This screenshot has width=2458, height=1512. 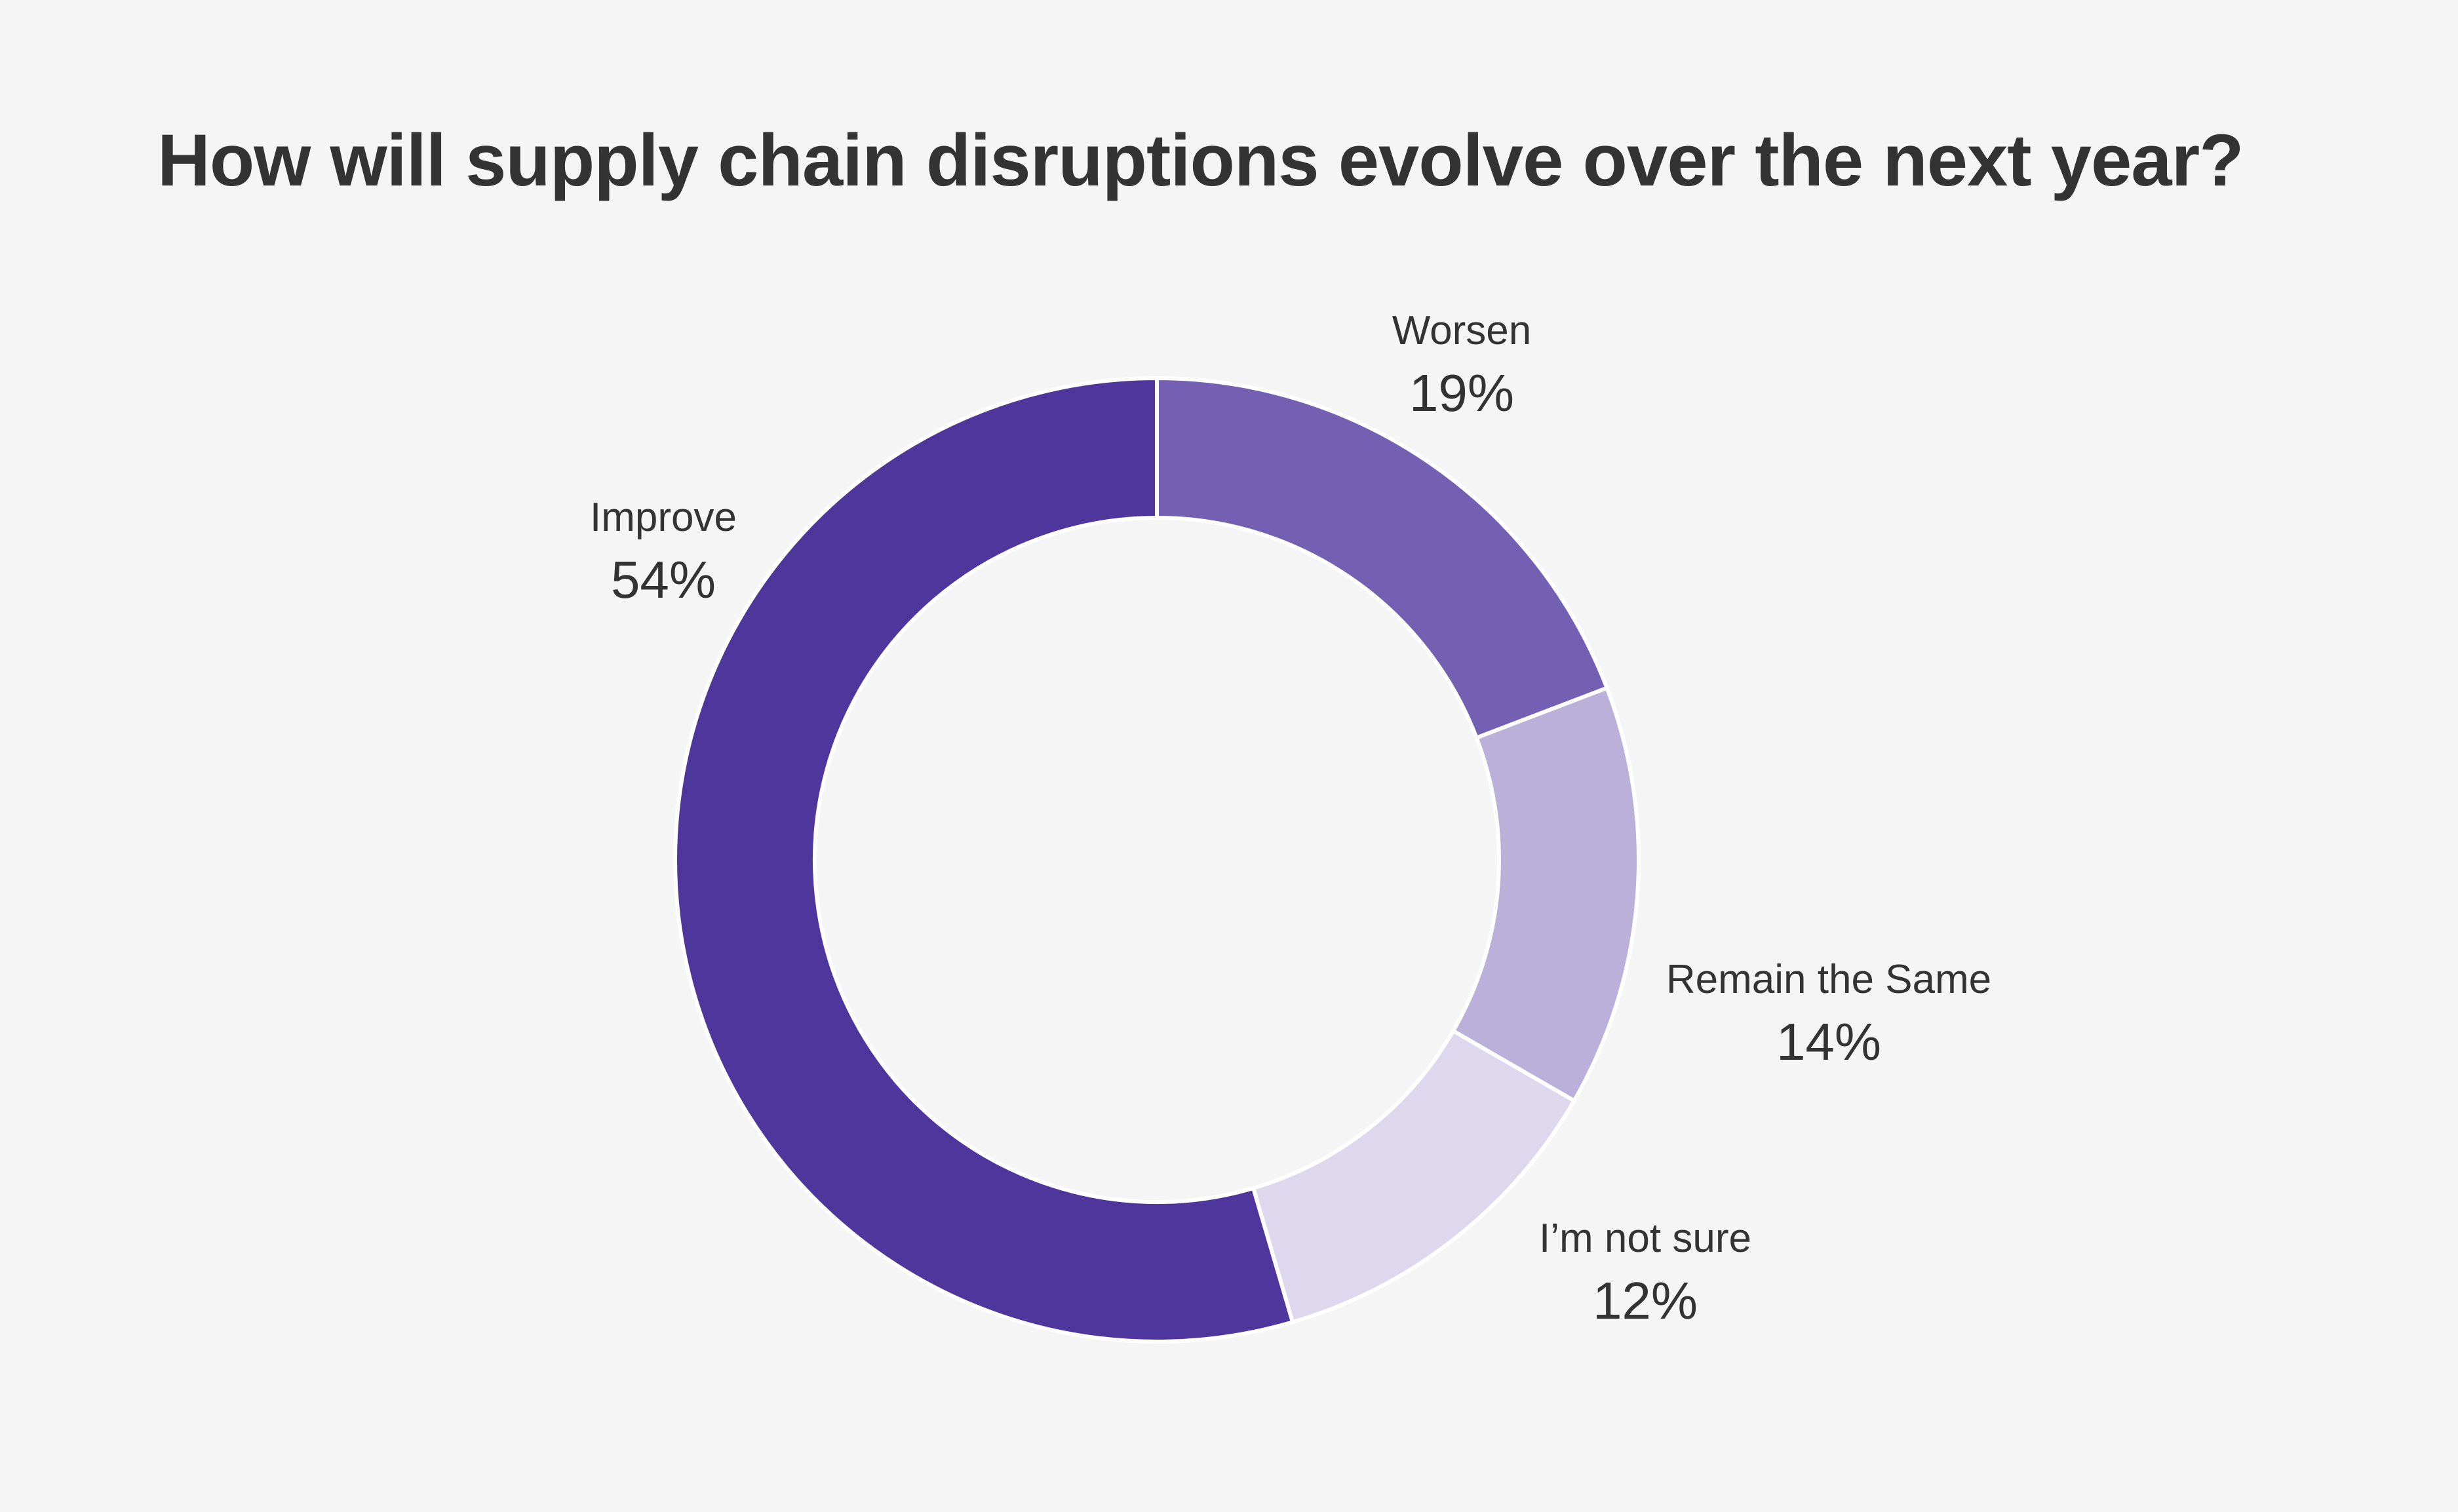 I want to click on slice-label: I’m not sure, so click(x=1645, y=1238).